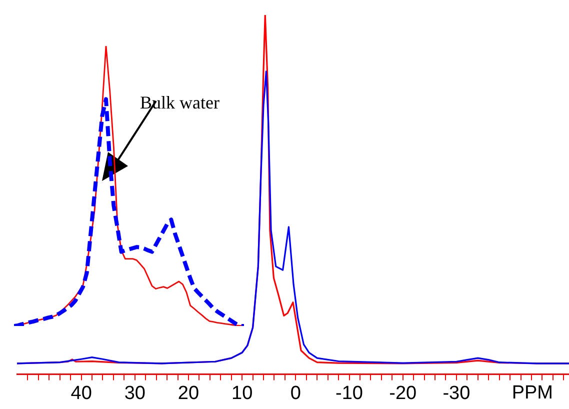  What do you see at coordinates (456, 393) in the screenshot?
I see `x-tick-label: -30` at bounding box center [456, 393].